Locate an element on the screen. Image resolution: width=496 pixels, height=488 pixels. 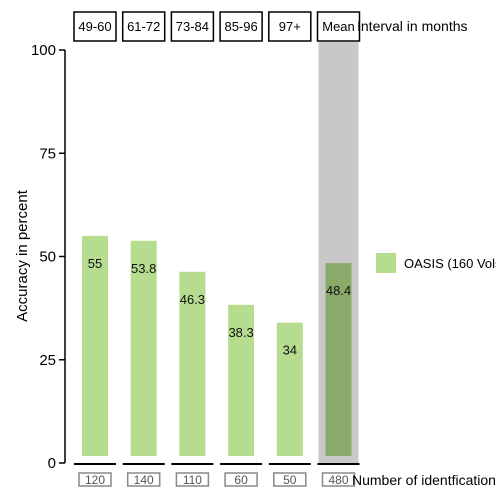
legend: OASIS (160 Vols) is located at coordinates (436, 263).